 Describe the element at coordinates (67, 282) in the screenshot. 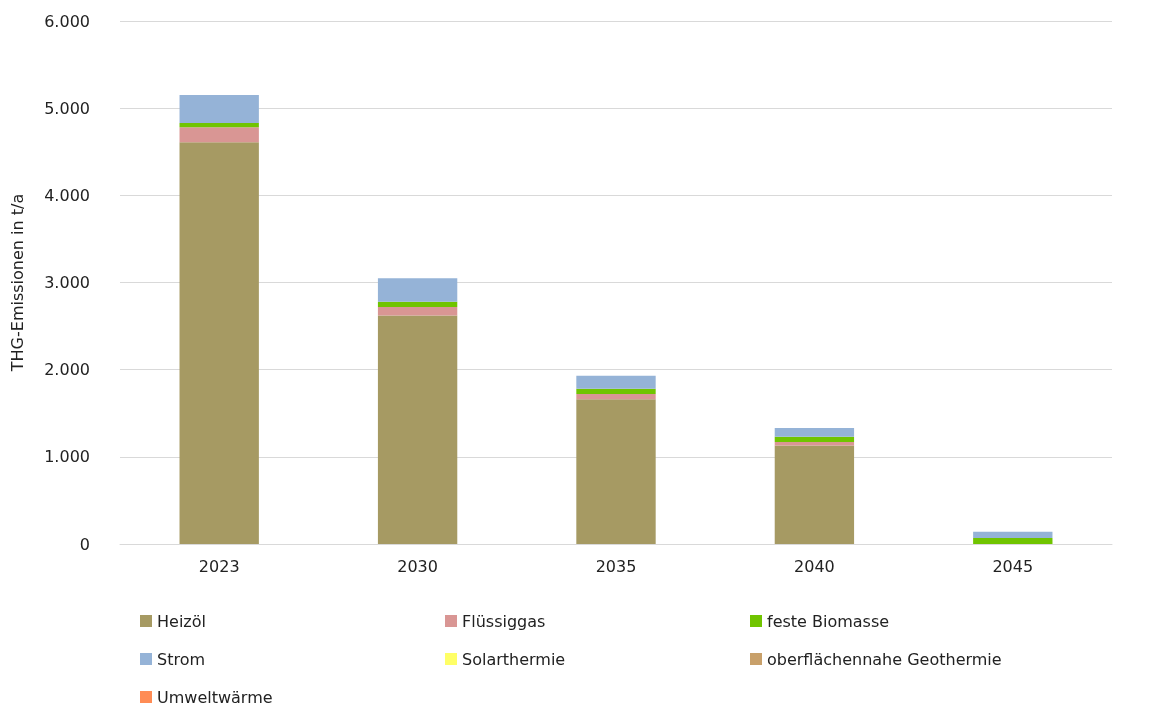

I see `y-tick-label: 3.000` at that location.